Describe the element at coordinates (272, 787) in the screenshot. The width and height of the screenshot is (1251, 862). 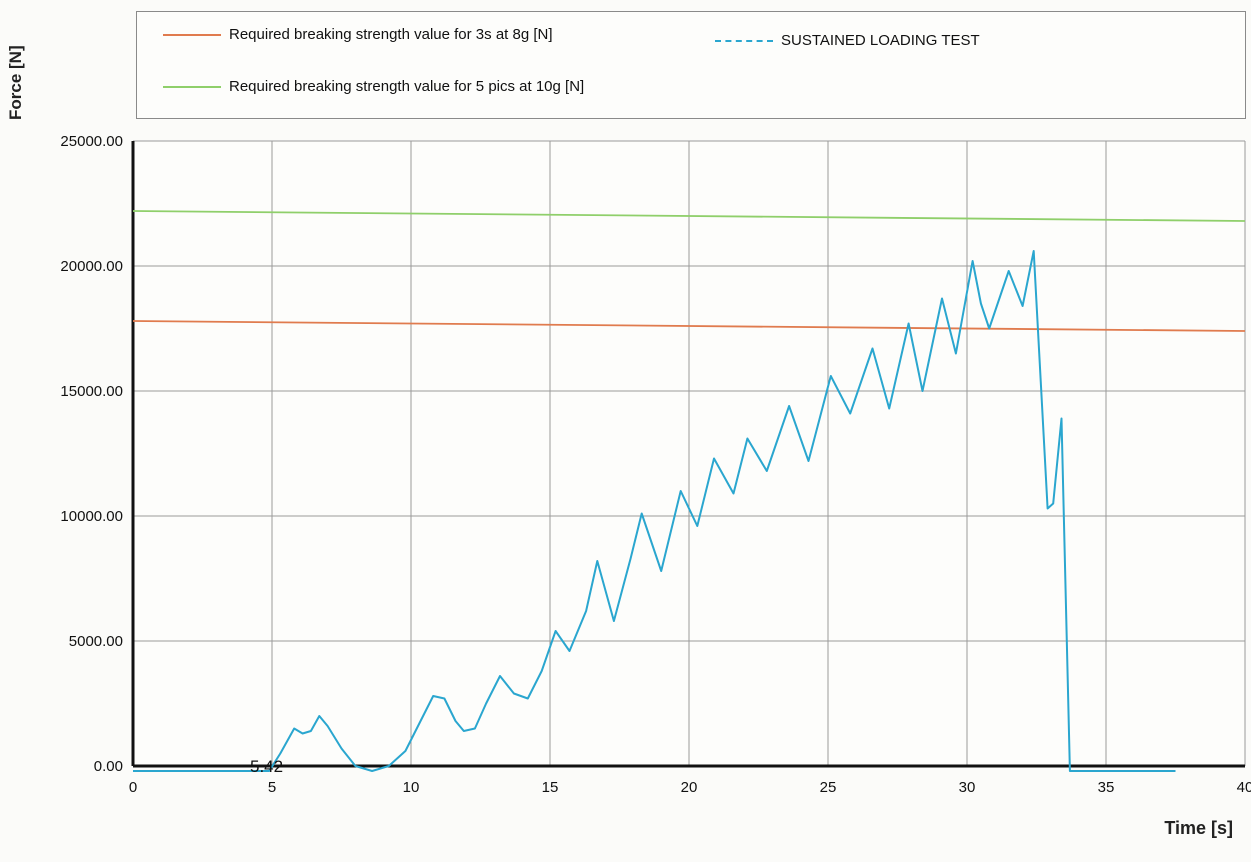
I see `x-tick-label: 5` at that location.